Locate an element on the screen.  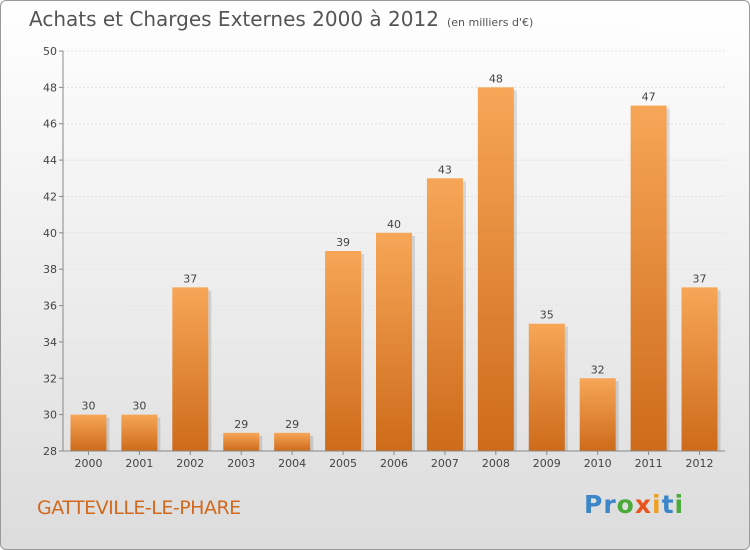
bar-2006 is located at coordinates (394, 341).